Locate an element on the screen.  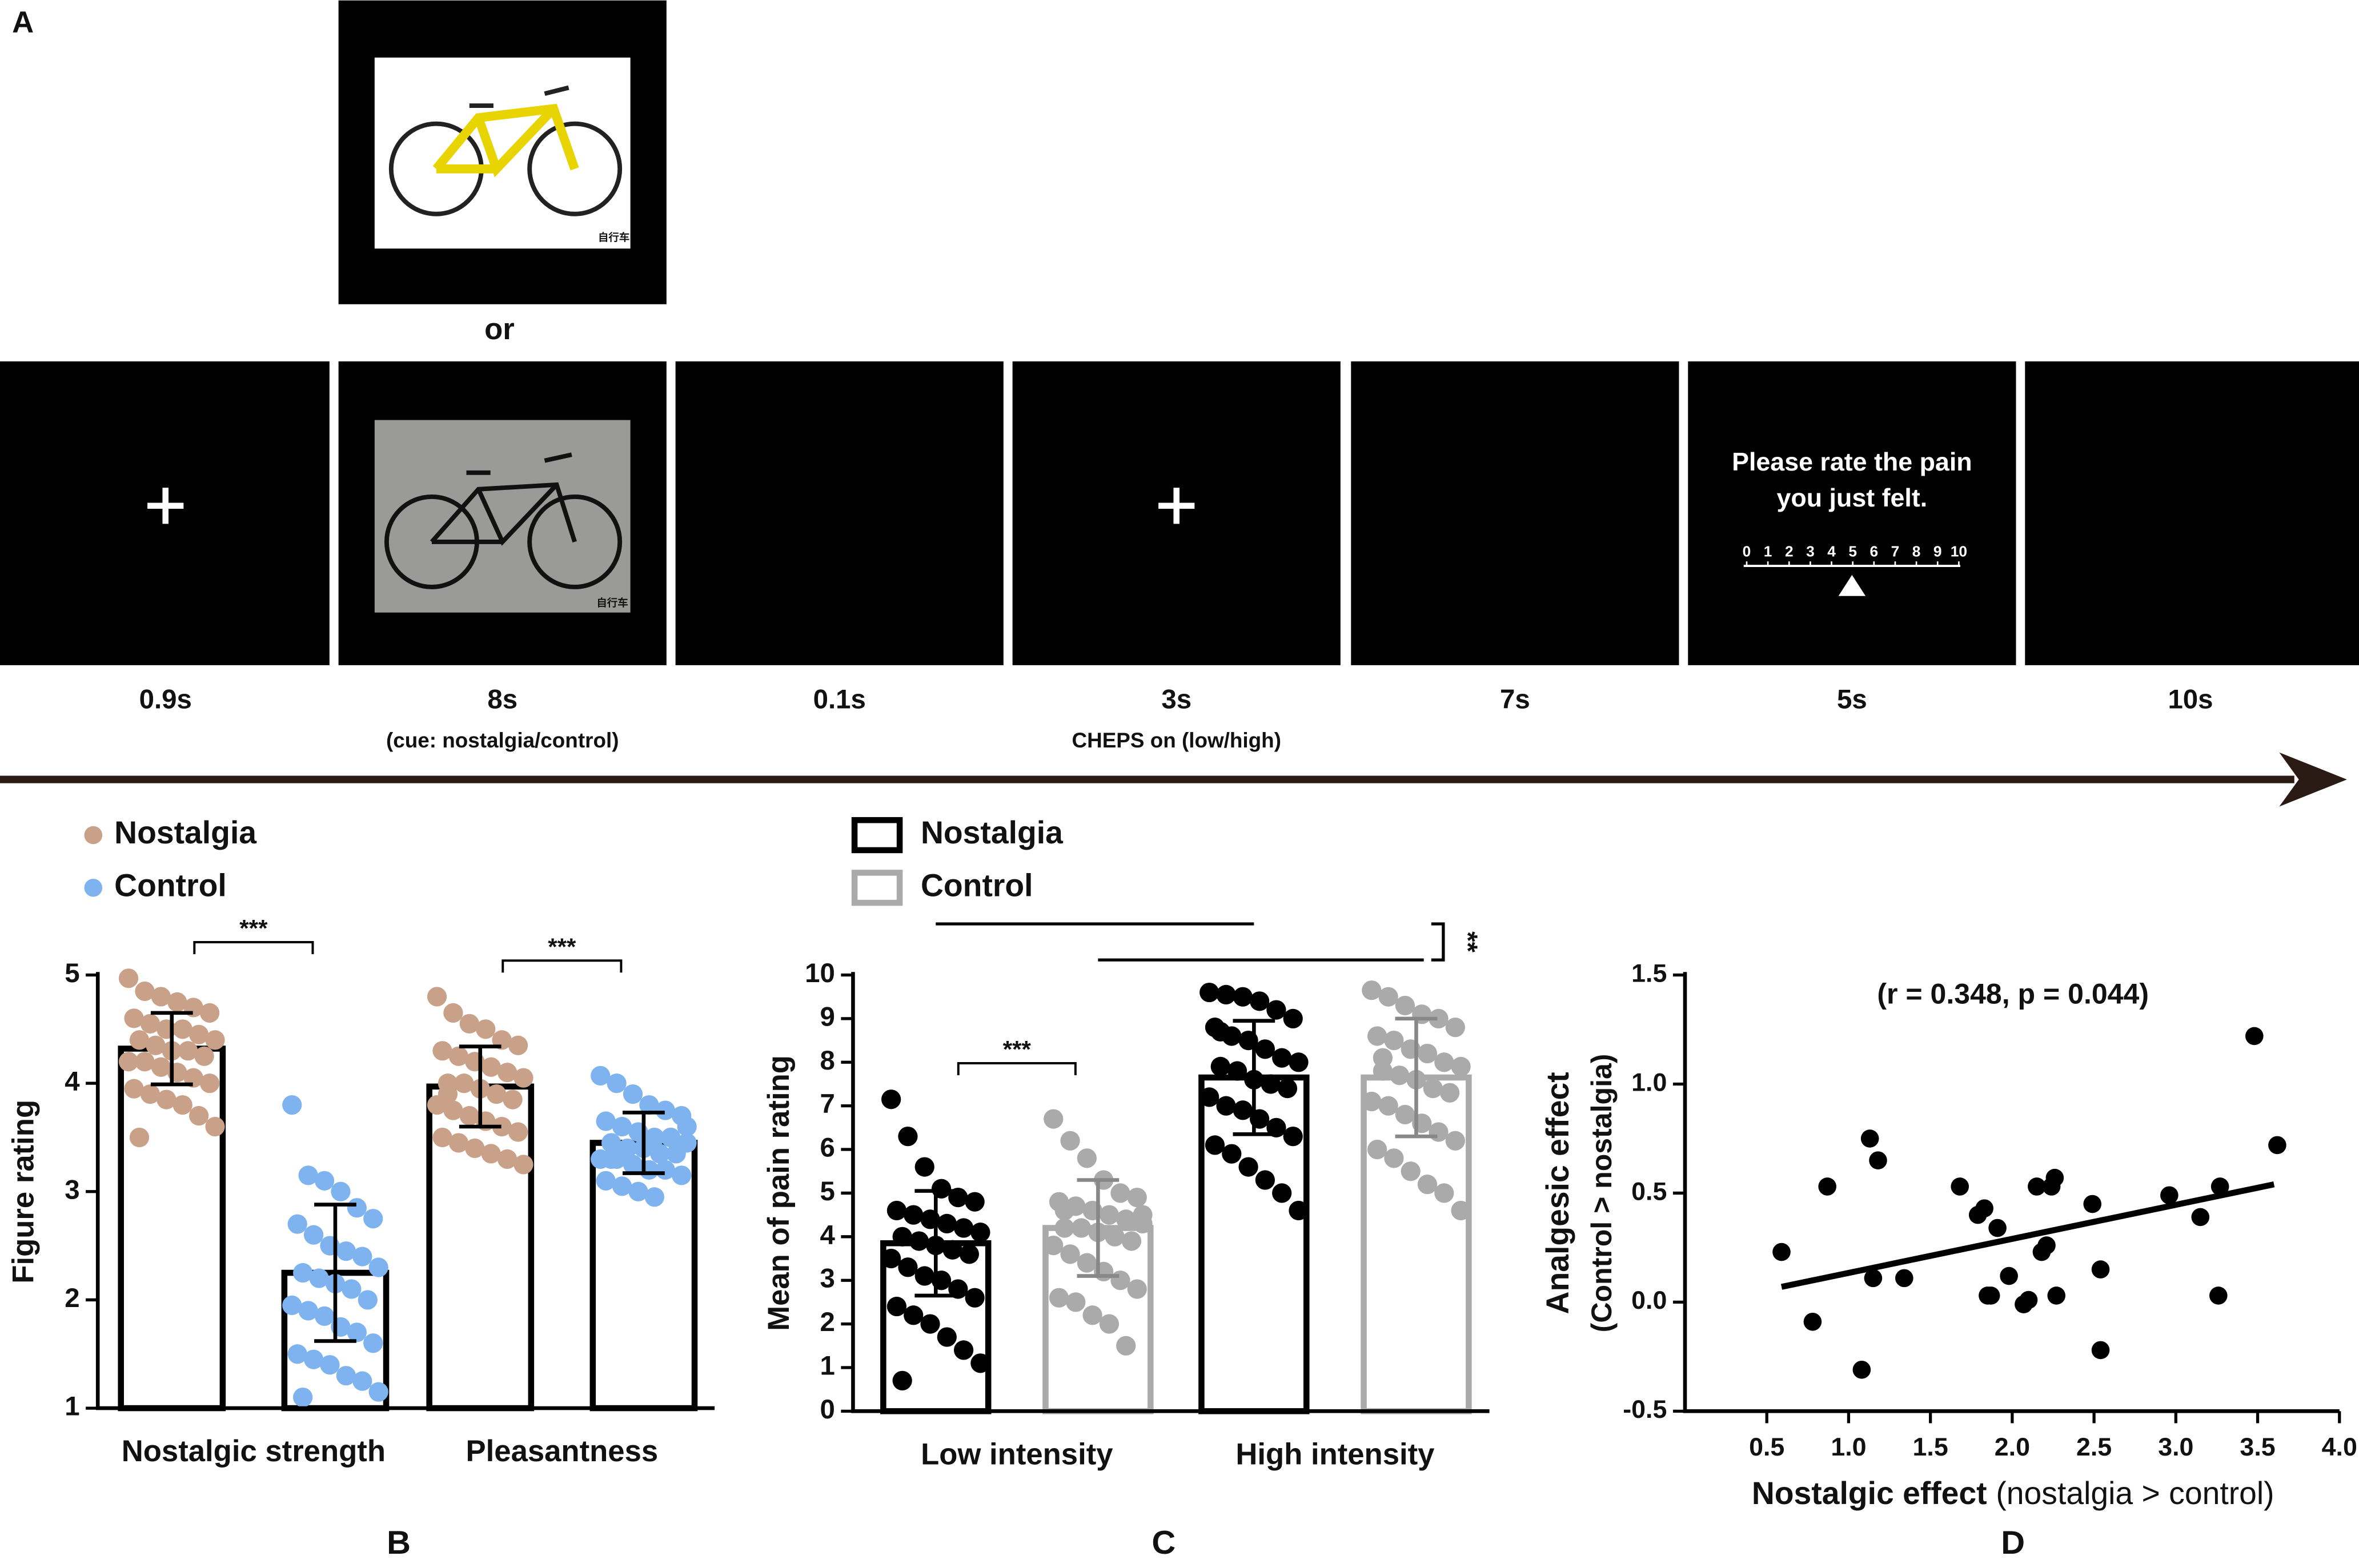
y-tick-label: -0.5 is located at coordinates (1645, 1409).